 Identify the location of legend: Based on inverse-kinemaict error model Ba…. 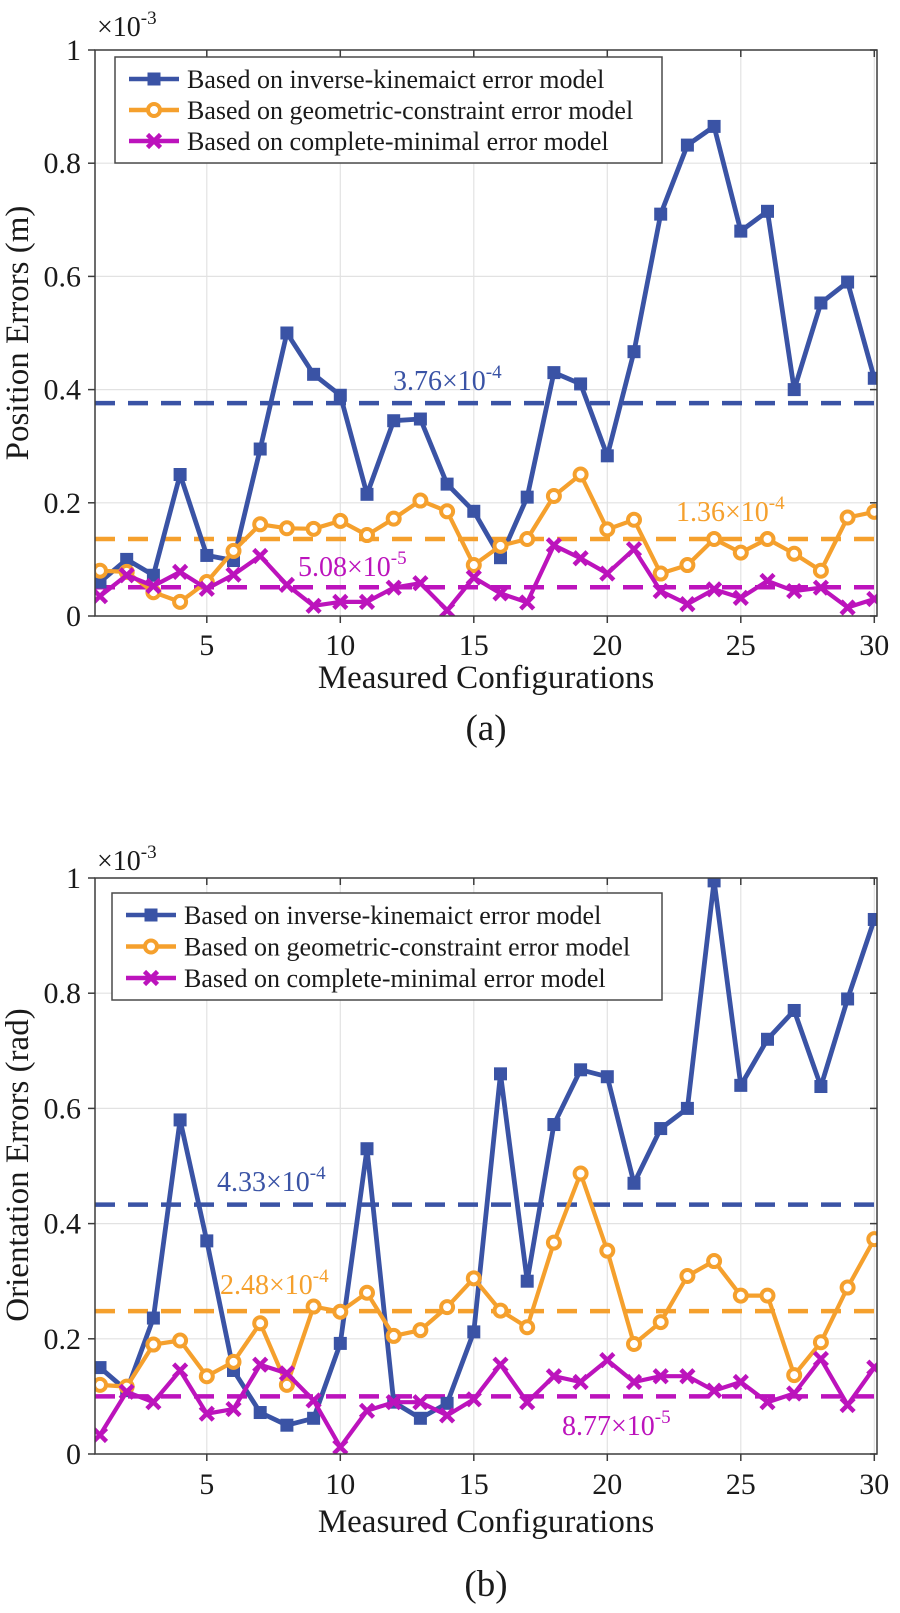
(388, 110).